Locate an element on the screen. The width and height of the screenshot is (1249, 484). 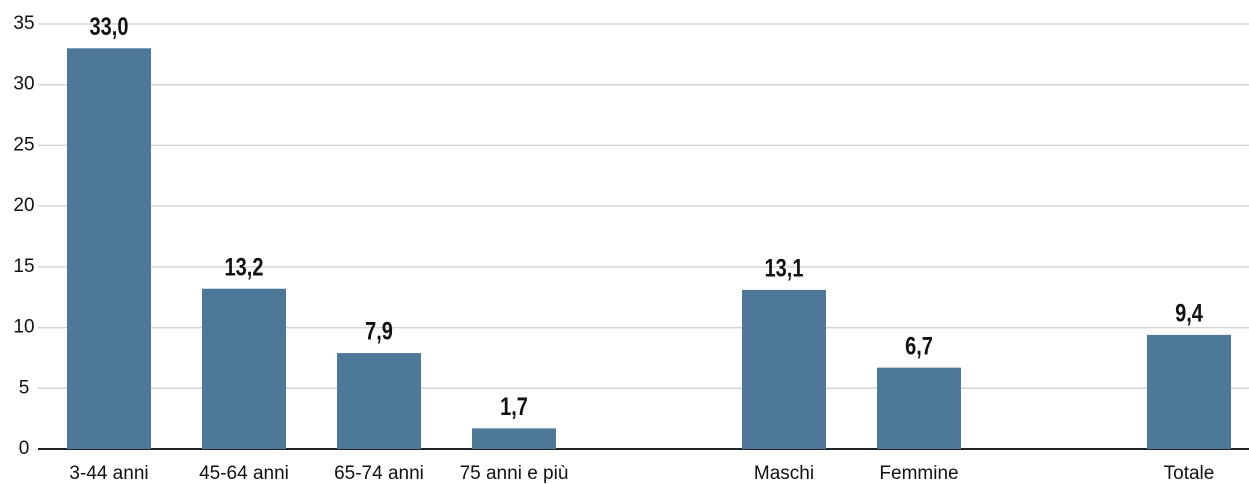
value-label: 13,2 is located at coordinates (244, 267).